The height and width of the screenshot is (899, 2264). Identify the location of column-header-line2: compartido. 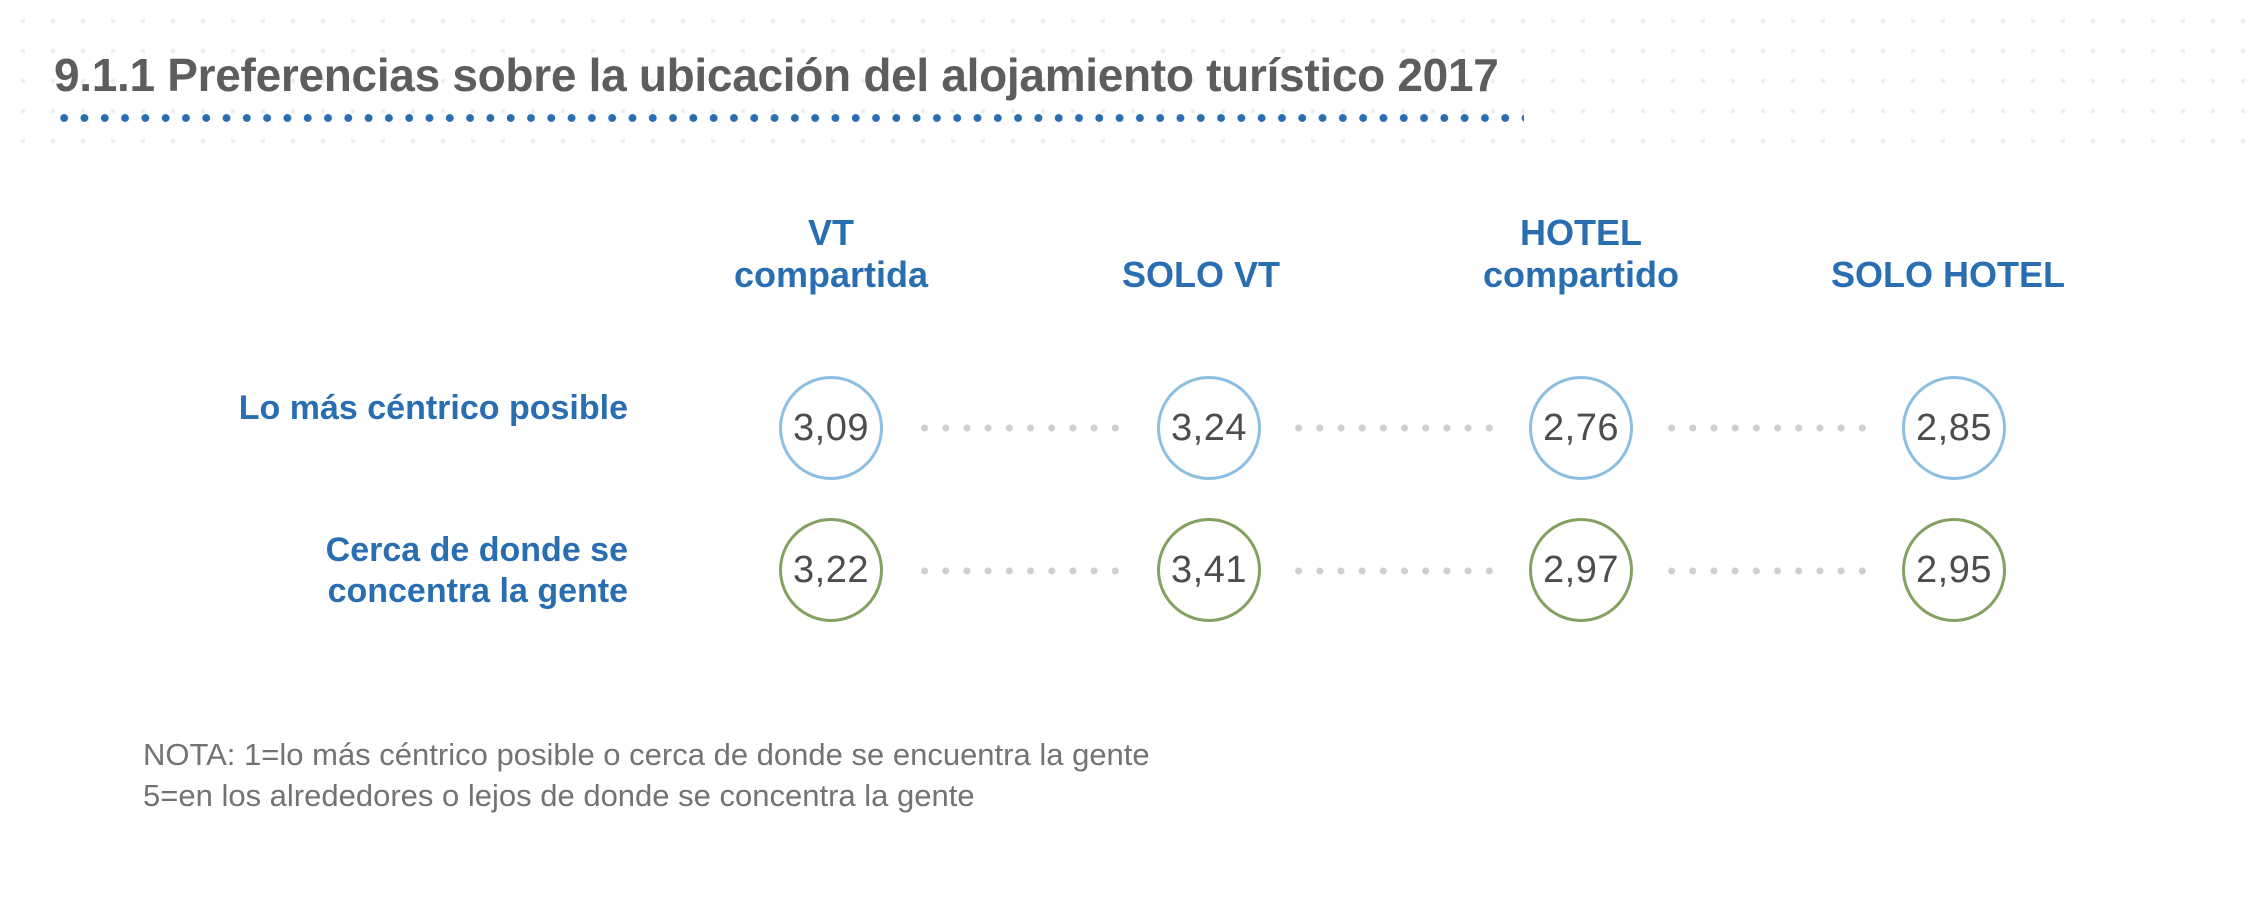
(1580, 274).